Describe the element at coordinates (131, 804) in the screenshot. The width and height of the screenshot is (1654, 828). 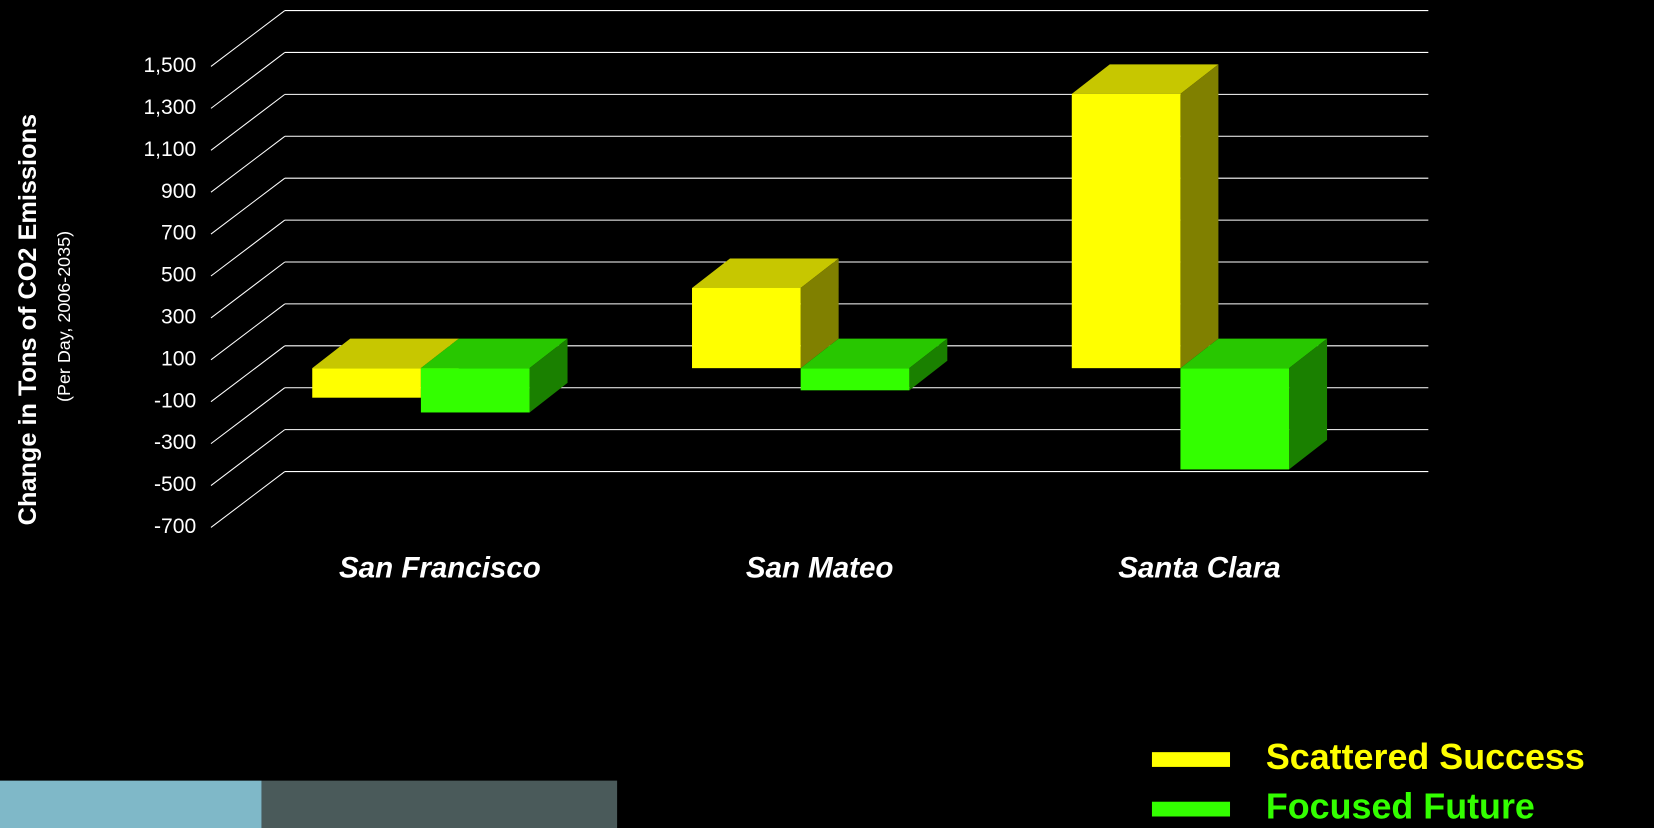
I see `photo-panel` at that location.